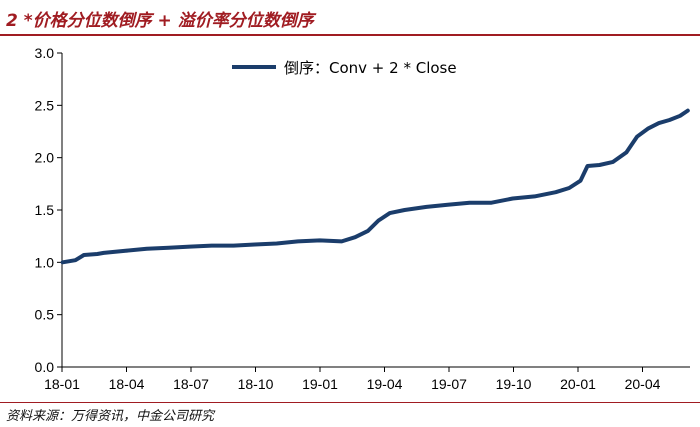 This screenshot has height=427, width=700. What do you see at coordinates (385, 384) in the screenshot?
I see `x-tick-label: 19-04` at bounding box center [385, 384].